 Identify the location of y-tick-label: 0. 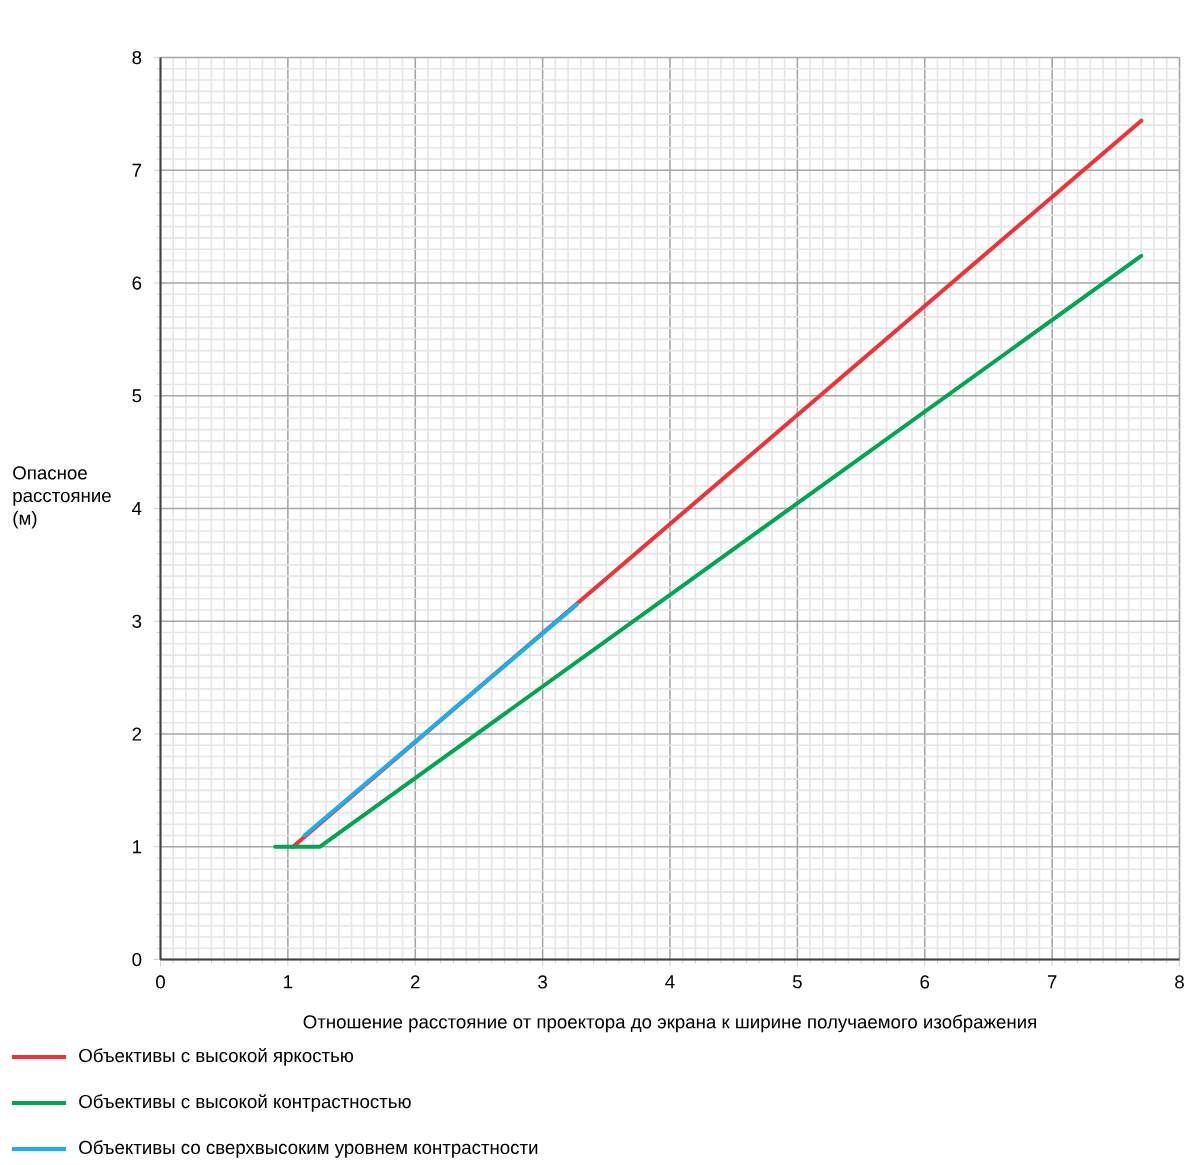
(137, 959).